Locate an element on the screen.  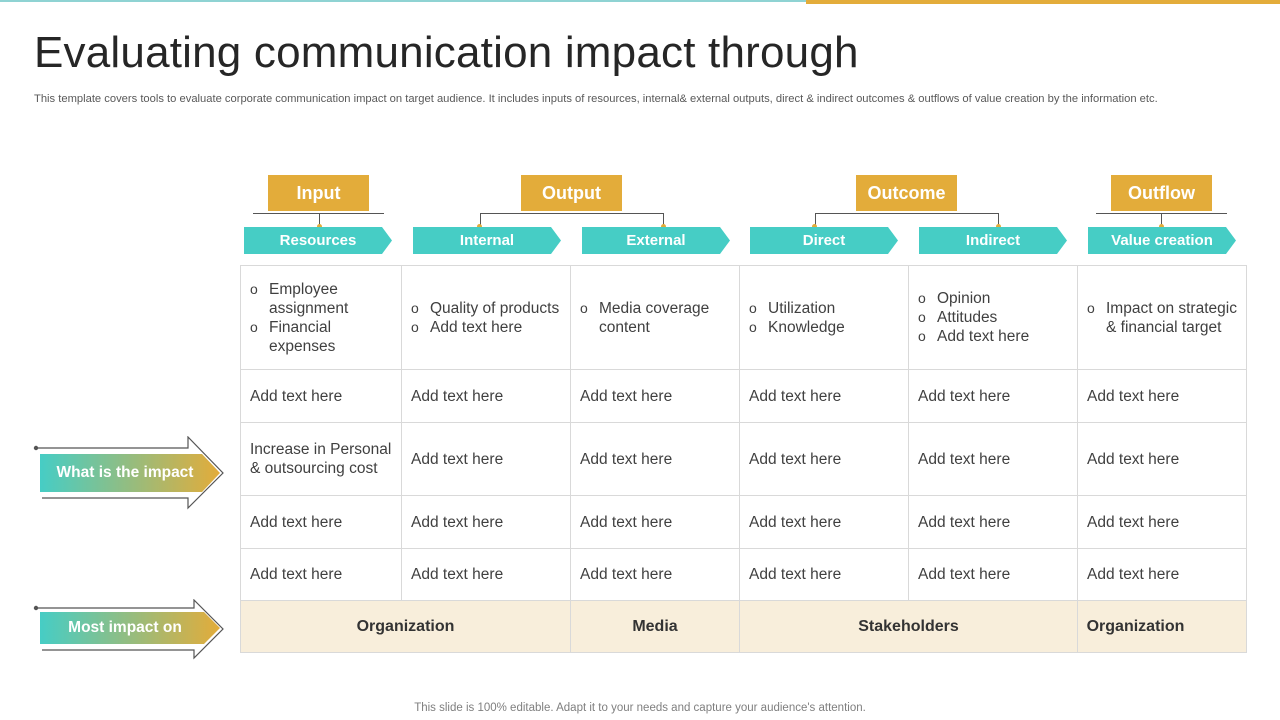
table-cell: Opinion Attitudes Add text here is located at coordinates (993, 317).